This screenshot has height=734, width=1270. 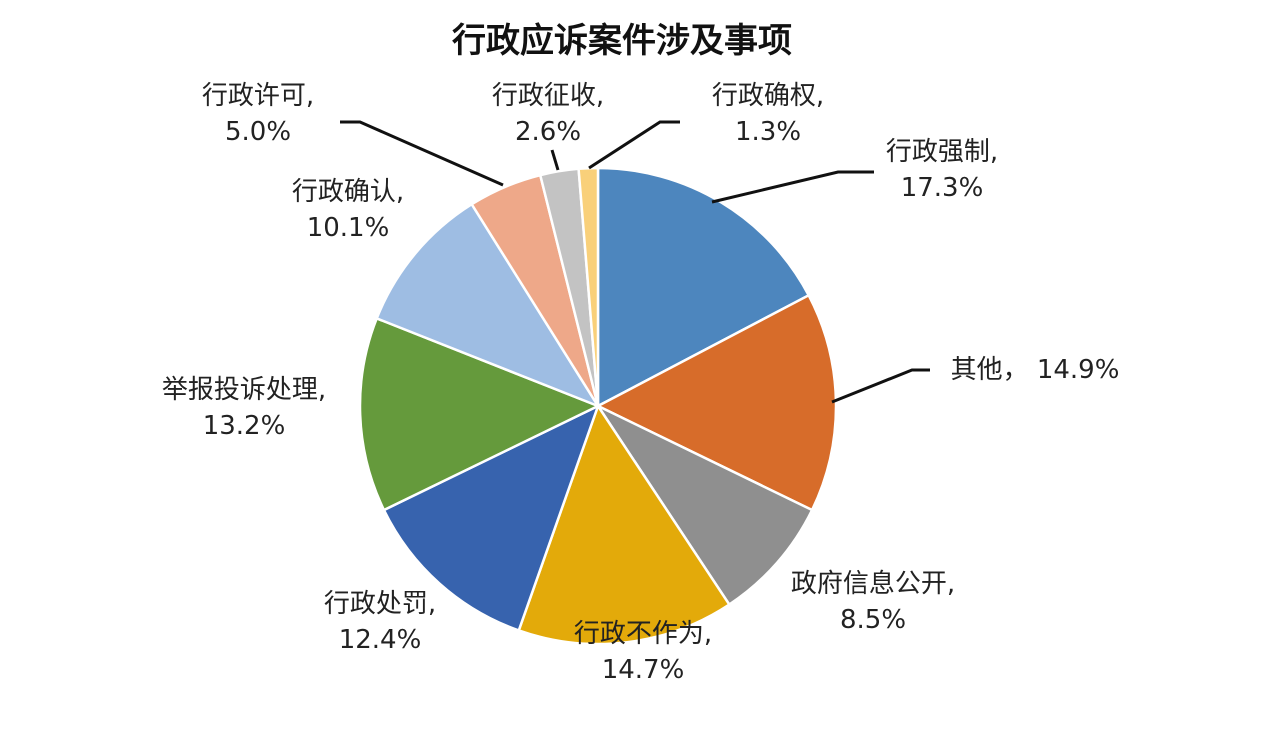 What do you see at coordinates (942, 170) in the screenshot?
I see `data-label-1: 行政强制, 17.3%` at bounding box center [942, 170].